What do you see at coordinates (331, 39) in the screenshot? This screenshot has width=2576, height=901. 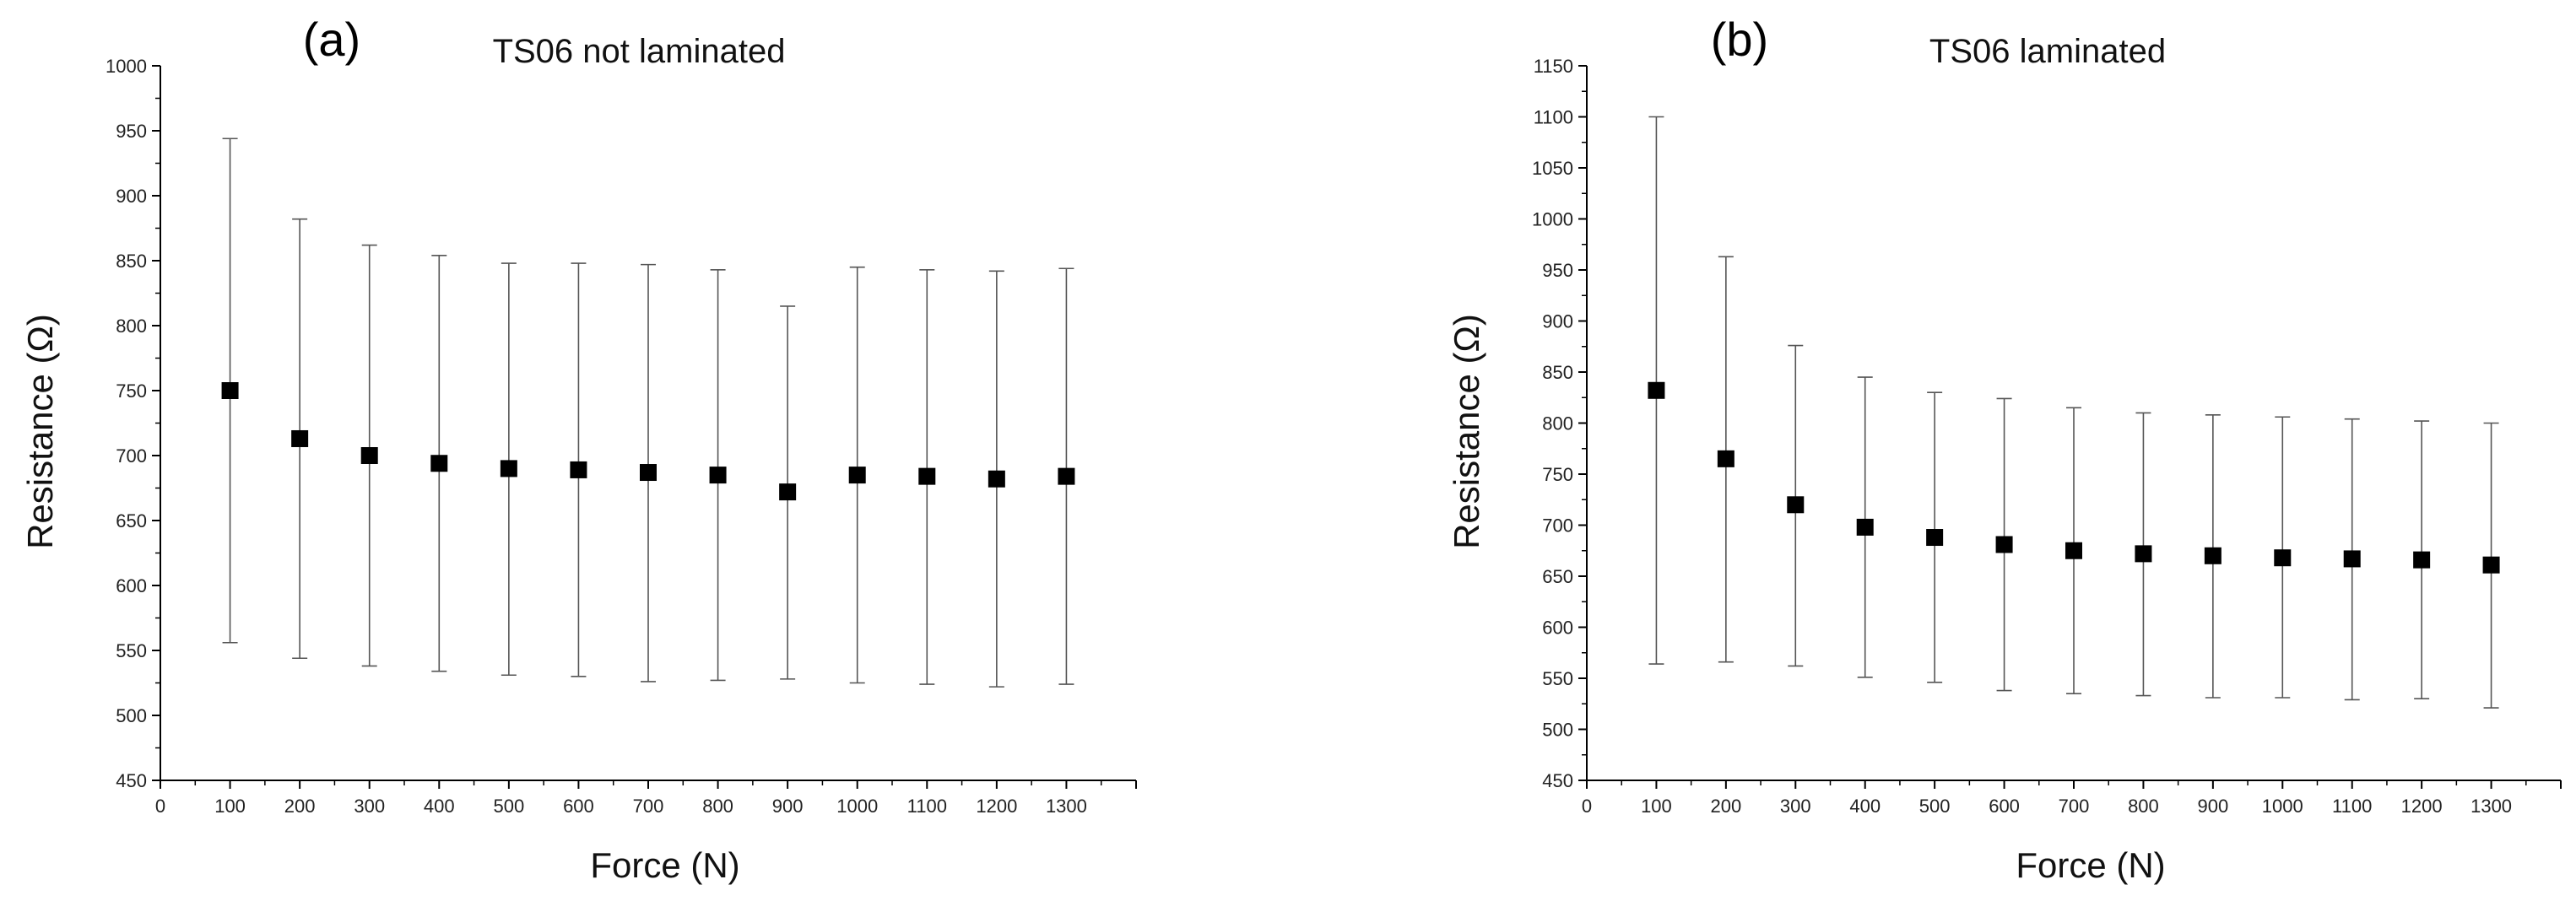 I see `panel-label: (a)` at bounding box center [331, 39].